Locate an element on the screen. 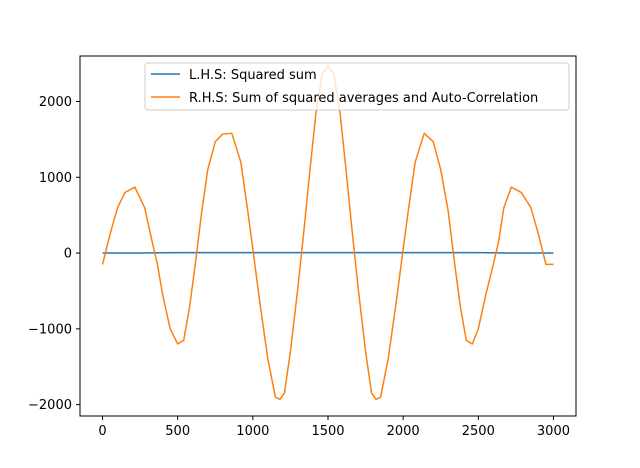 This screenshot has width=640, height=468. y-tick-label: 2000 is located at coordinates (55, 102).